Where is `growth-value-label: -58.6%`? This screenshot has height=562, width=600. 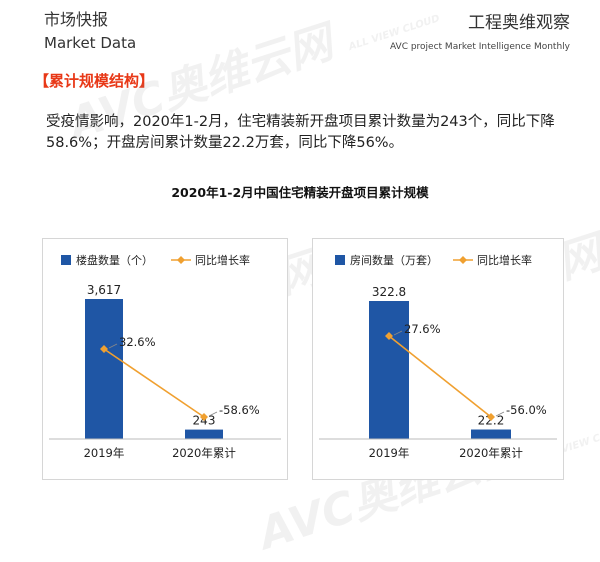 growth-value-label: -58.6% is located at coordinates (239, 410).